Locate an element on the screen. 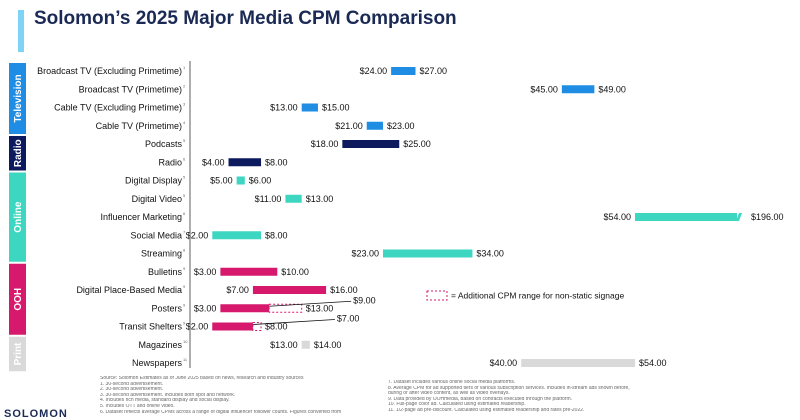 The width and height of the screenshot is (800, 420). footnote-marker: 2 is located at coordinates (184, 85).